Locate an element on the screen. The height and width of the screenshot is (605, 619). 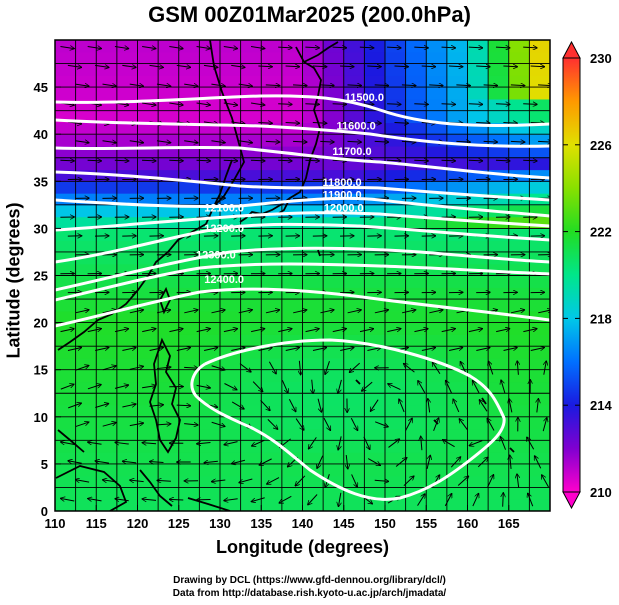
colorbar-tick-label: 230 is located at coordinates (601, 58).